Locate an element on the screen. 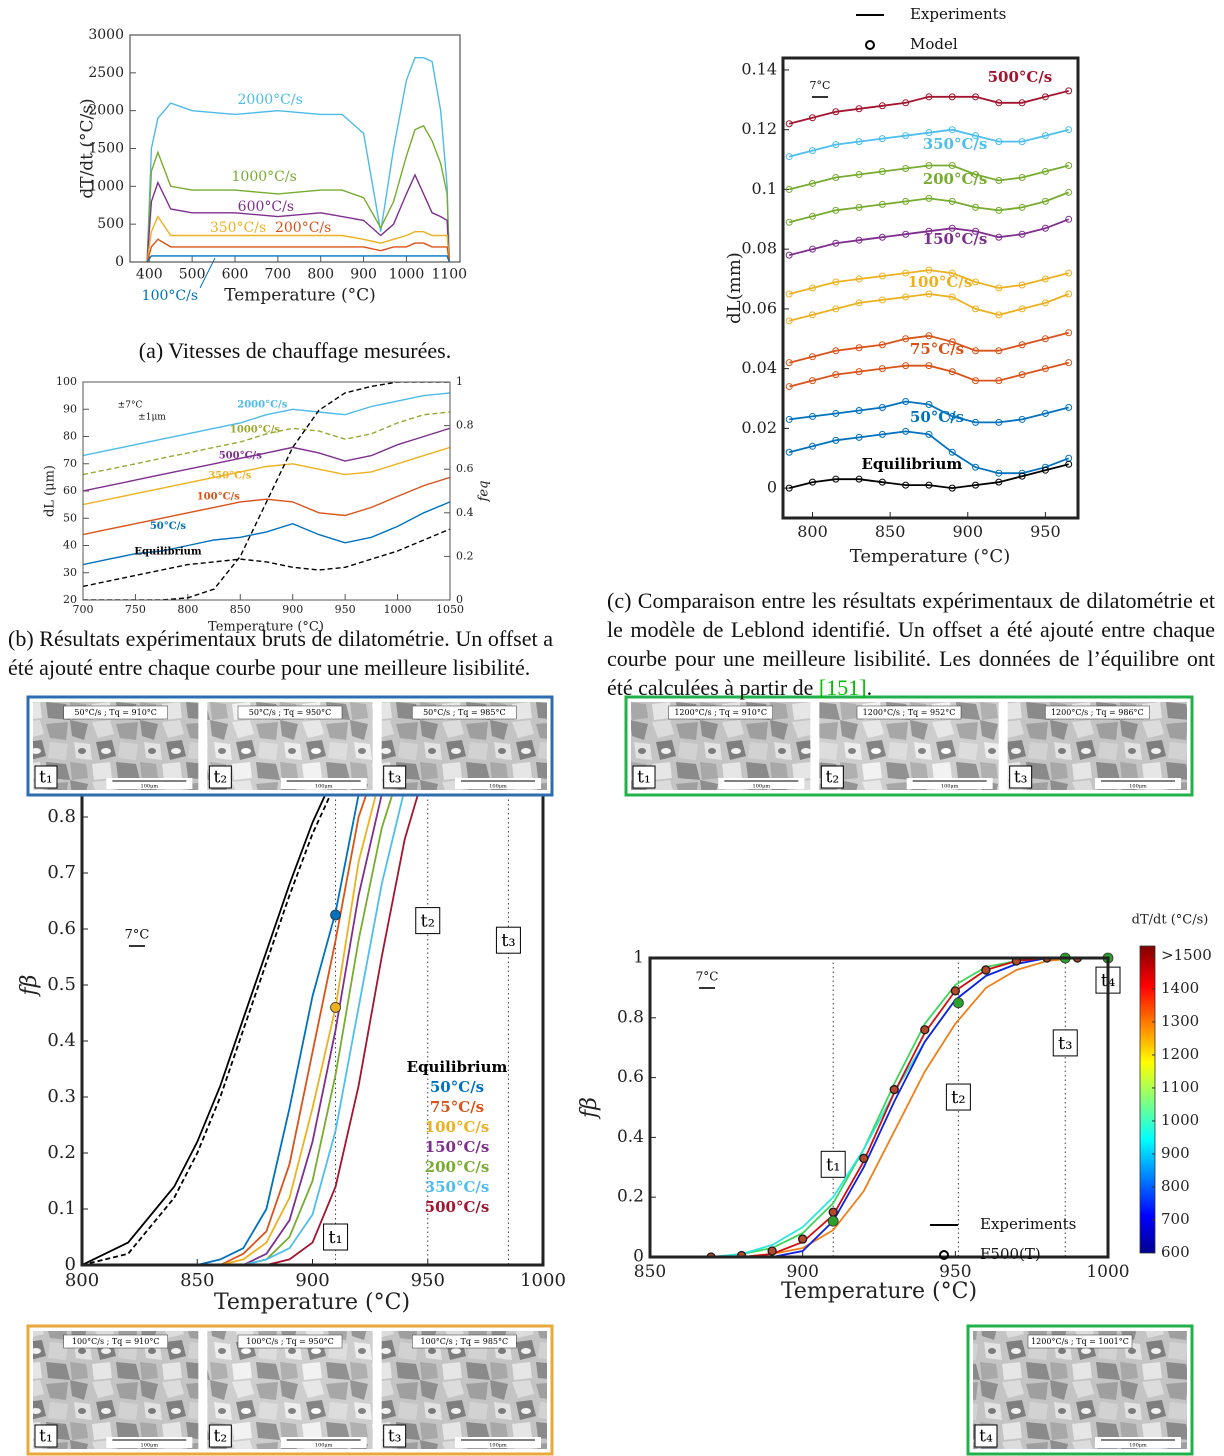  citation: [151] is located at coordinates (842, 687).